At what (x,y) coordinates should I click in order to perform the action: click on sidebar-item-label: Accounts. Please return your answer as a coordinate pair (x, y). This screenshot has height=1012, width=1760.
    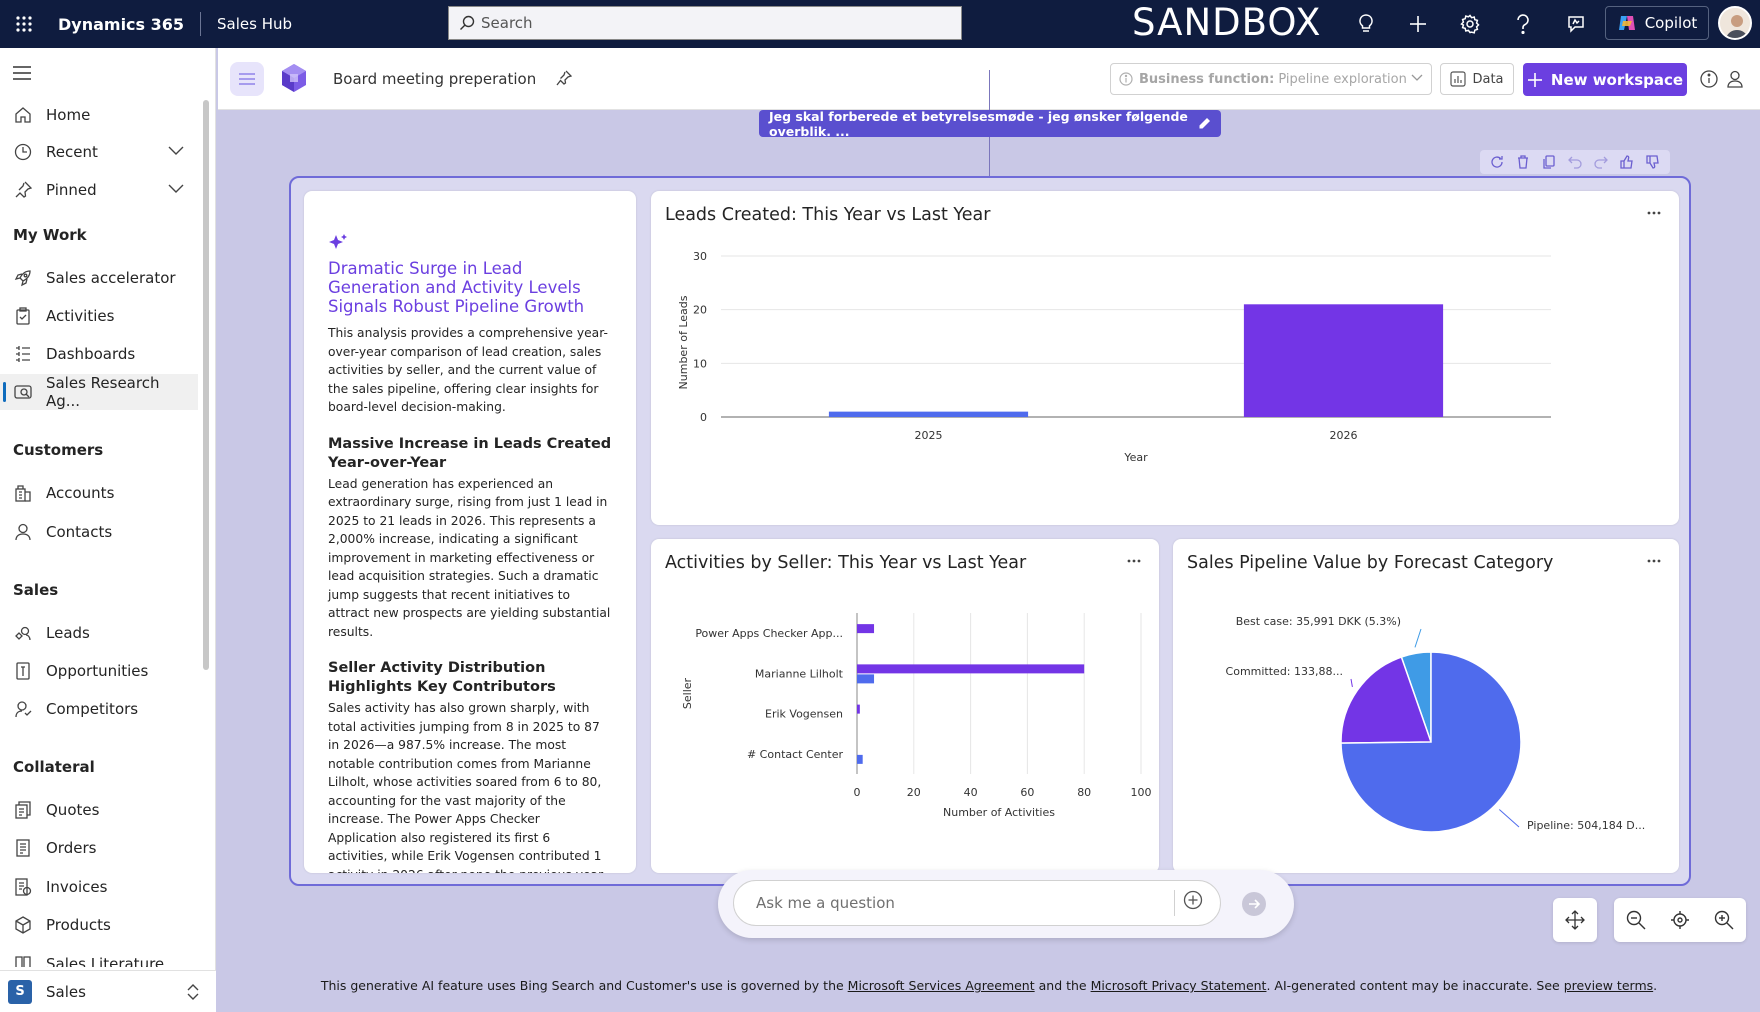
    Looking at the image, I should click on (80, 493).